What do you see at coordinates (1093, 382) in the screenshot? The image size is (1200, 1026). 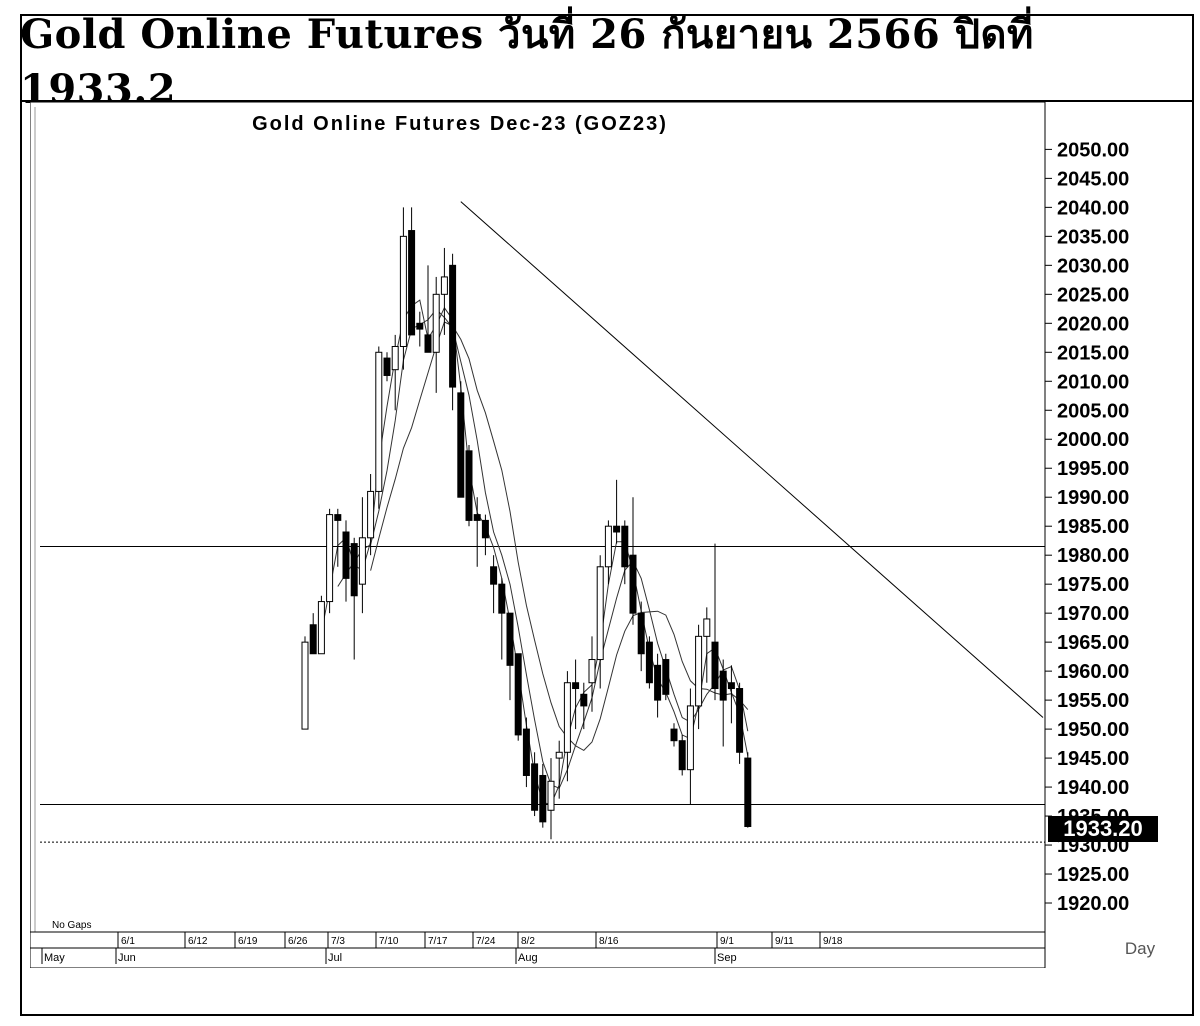 I see `y-tick-label: 2010.00` at bounding box center [1093, 382].